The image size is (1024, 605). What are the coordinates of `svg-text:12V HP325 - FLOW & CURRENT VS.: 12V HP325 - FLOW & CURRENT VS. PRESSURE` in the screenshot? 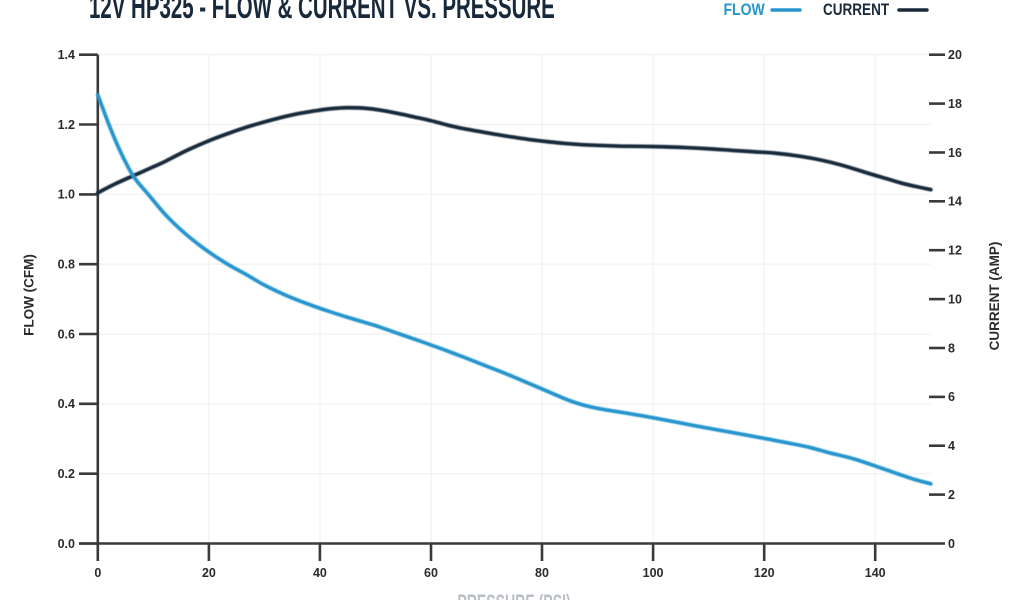 It's located at (322, 12).